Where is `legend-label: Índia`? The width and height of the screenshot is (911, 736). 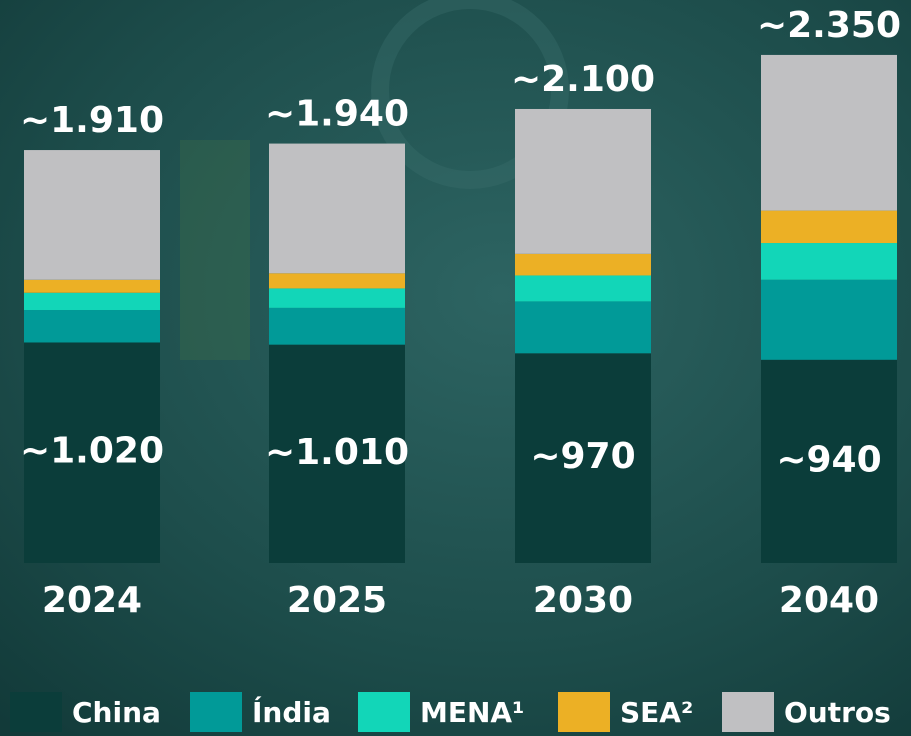 legend-label: Índia is located at coordinates (291, 712).